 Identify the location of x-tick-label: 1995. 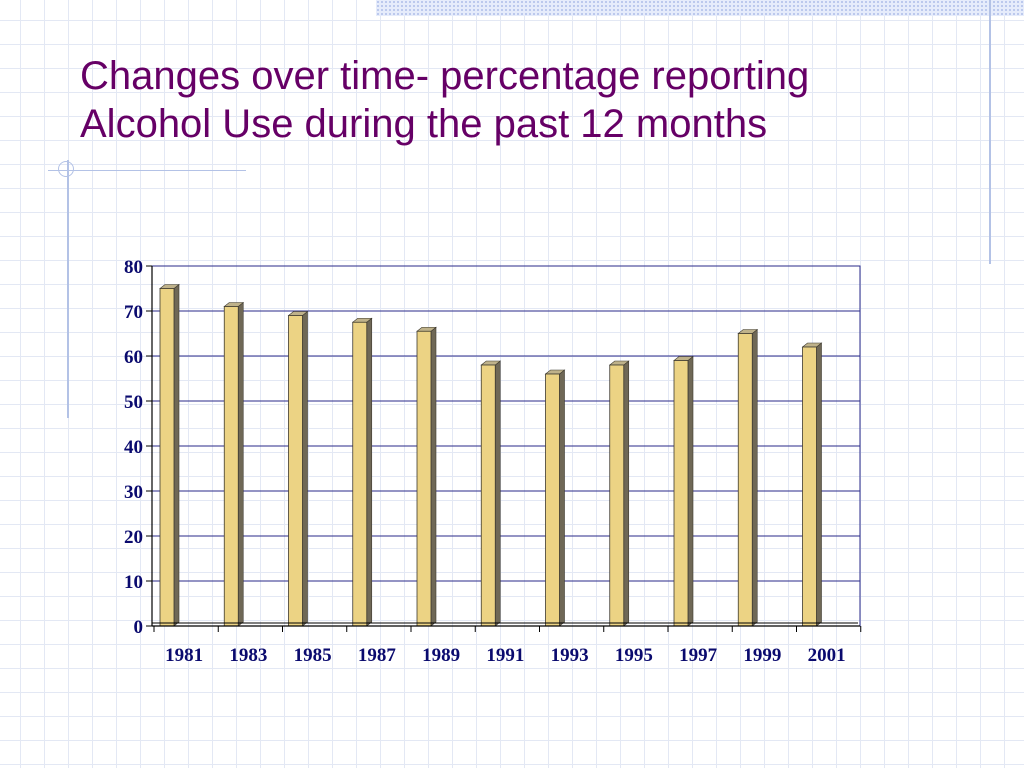
(634, 655).